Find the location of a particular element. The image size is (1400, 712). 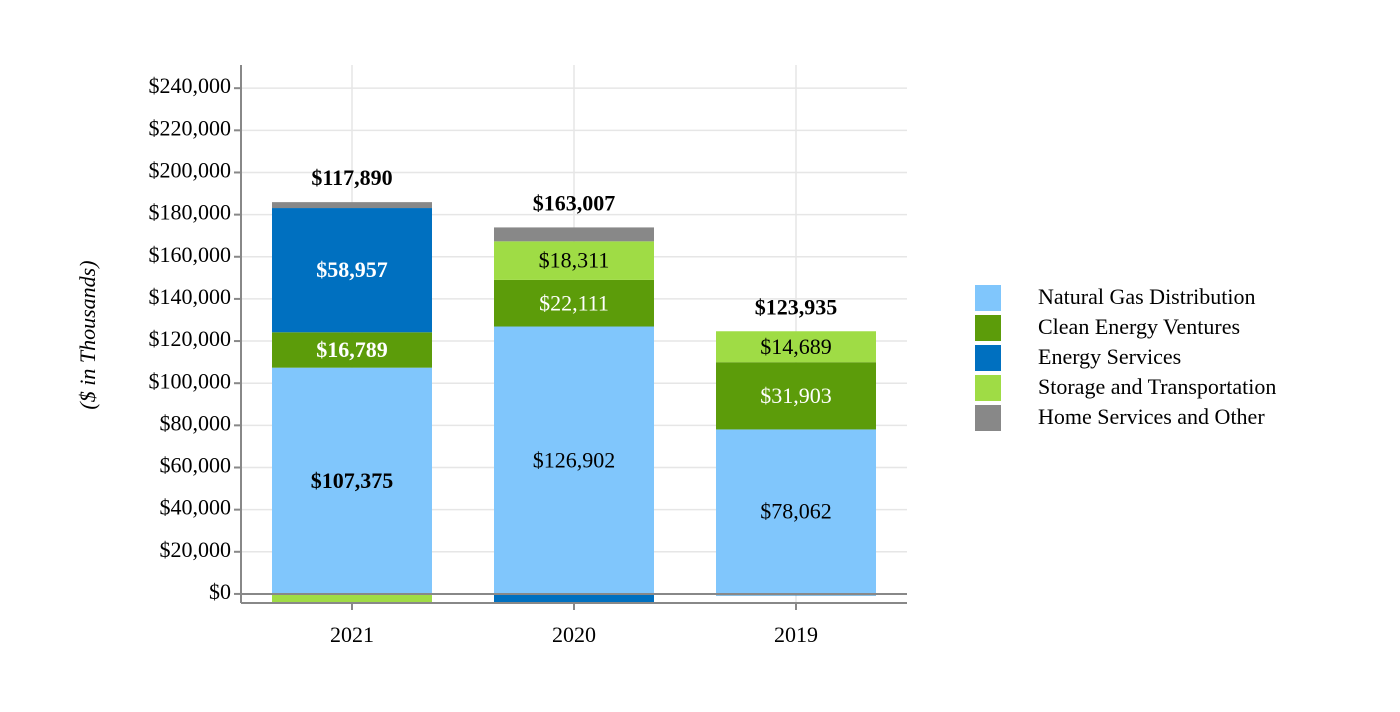

value-label: $22,111 is located at coordinates (574, 302).